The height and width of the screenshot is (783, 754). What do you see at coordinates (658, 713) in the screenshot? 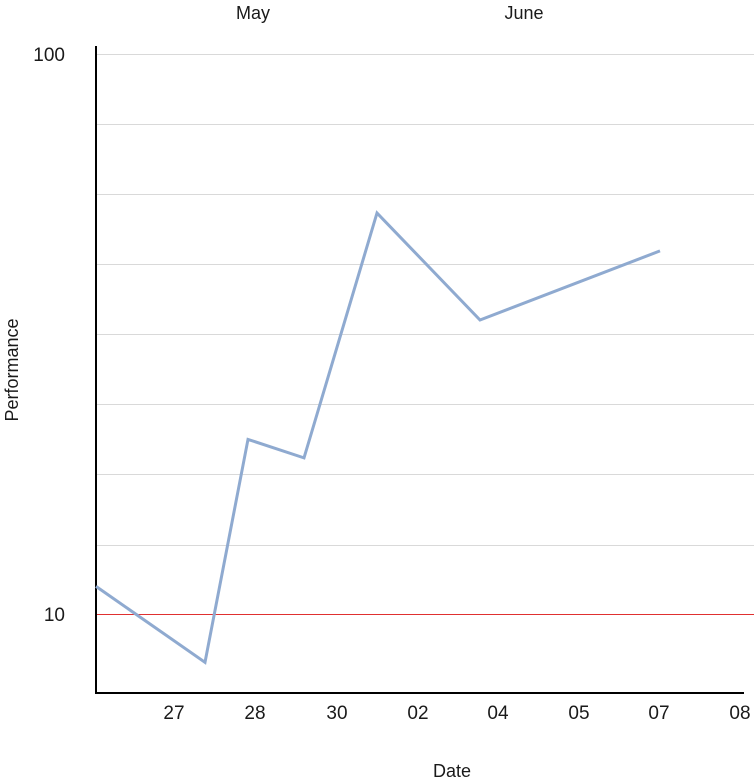
I see `x-tick-label: 07` at bounding box center [658, 713].